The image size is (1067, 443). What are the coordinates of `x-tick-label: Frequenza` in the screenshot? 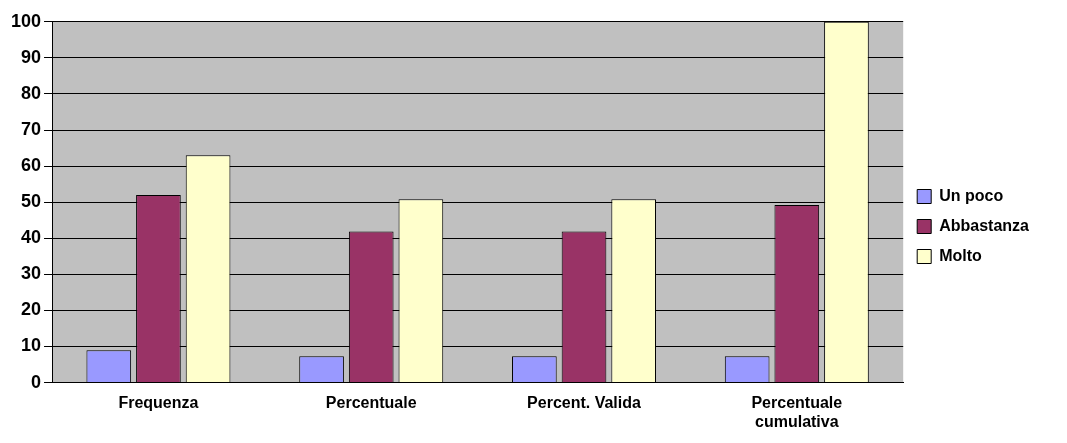 It's located at (158, 402).